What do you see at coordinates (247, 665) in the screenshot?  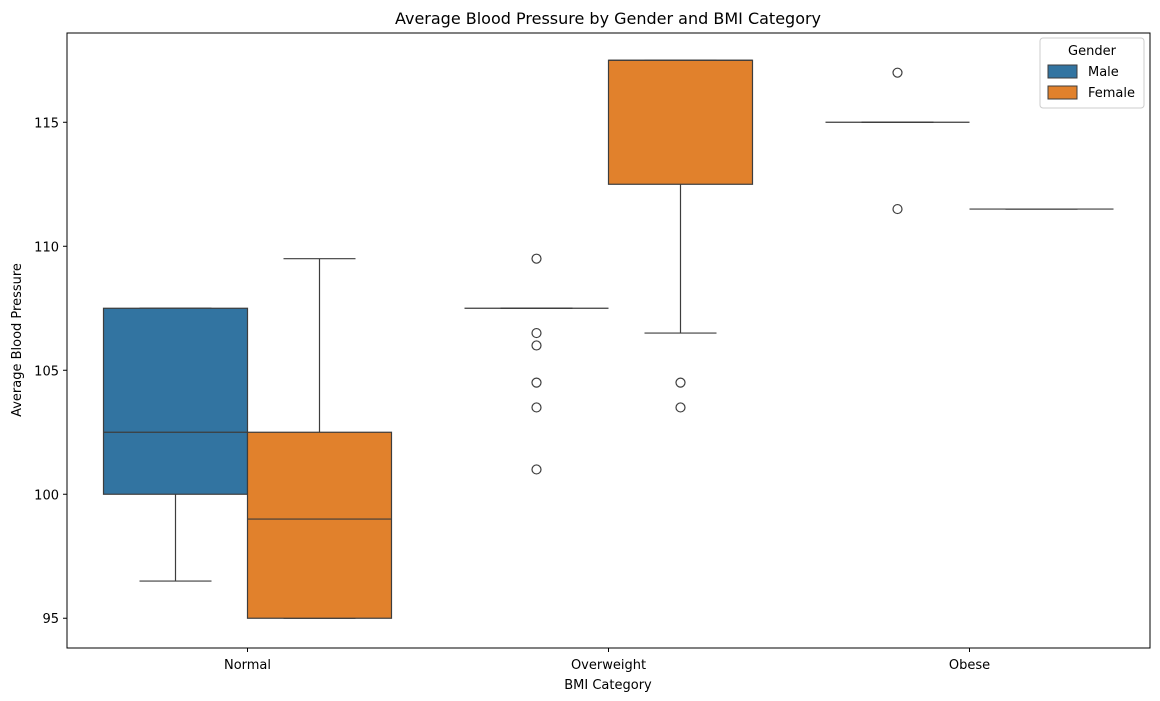 I see `x-tick-label: Normal` at bounding box center [247, 665].